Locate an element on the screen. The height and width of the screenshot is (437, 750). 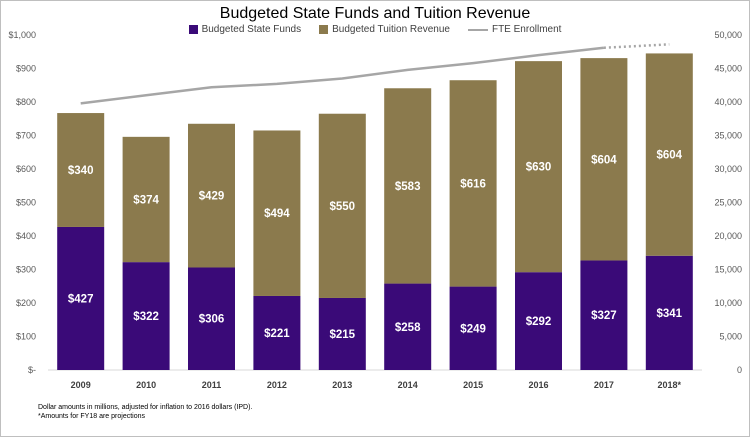
y-right-tick-label: 5,000 is located at coordinates (730, 337).